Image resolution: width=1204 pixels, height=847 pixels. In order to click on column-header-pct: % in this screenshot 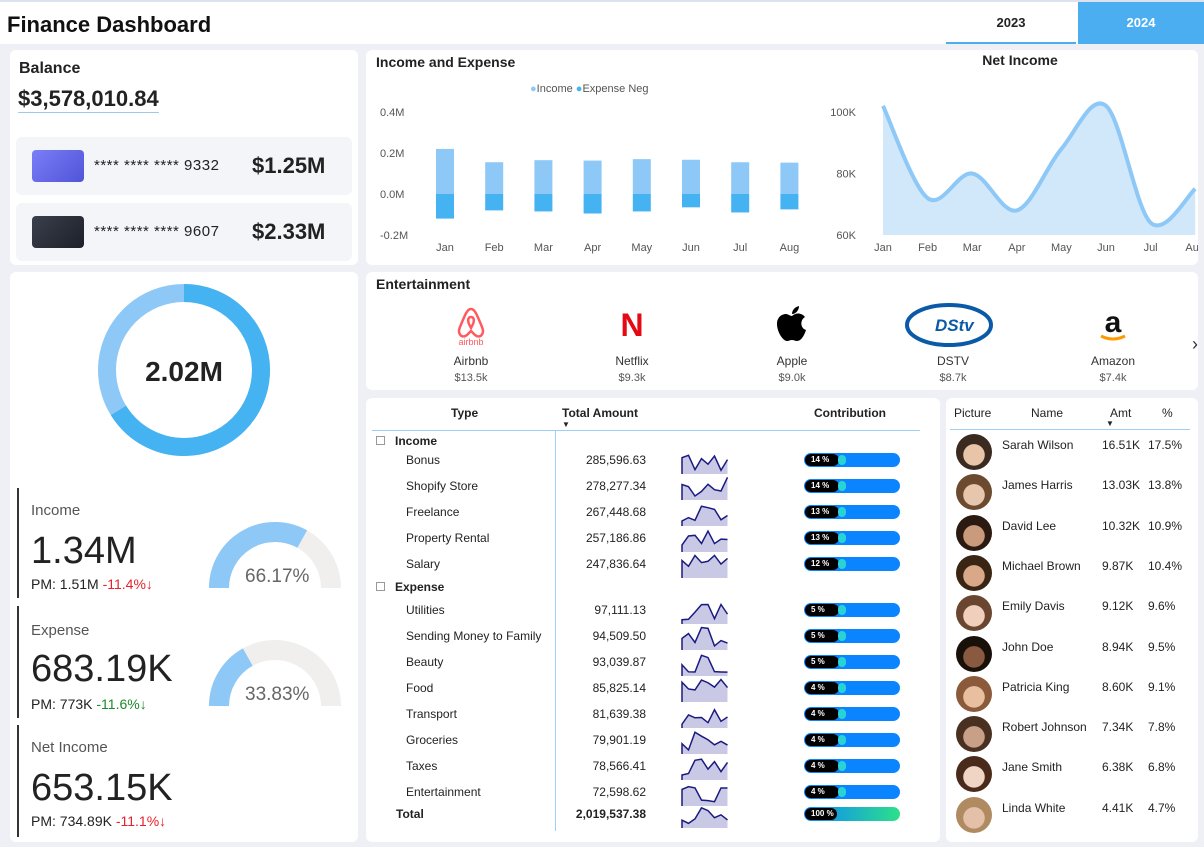, I will do `click(1167, 413)`.